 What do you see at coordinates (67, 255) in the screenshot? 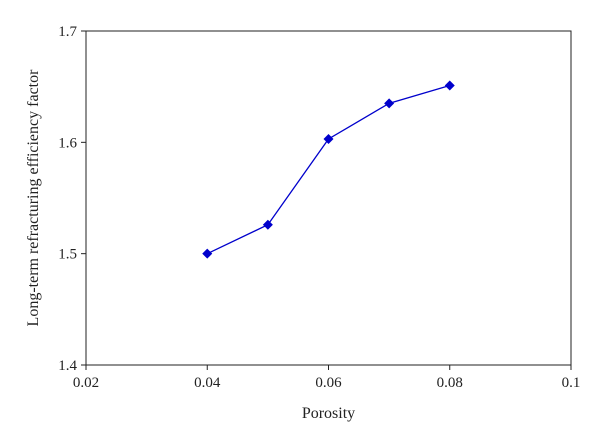
I see `y-tick-label: 1.5` at bounding box center [67, 255].